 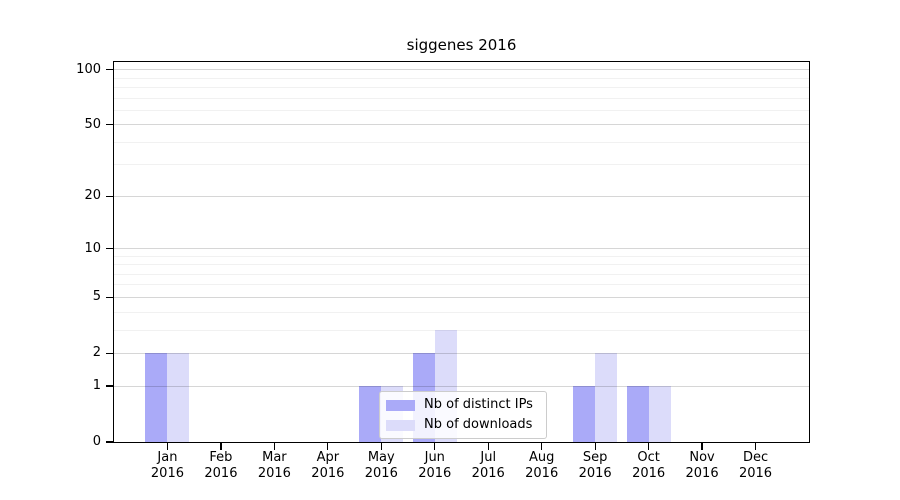 I want to click on y-tick-label-50: 50, so click(x=92, y=124).